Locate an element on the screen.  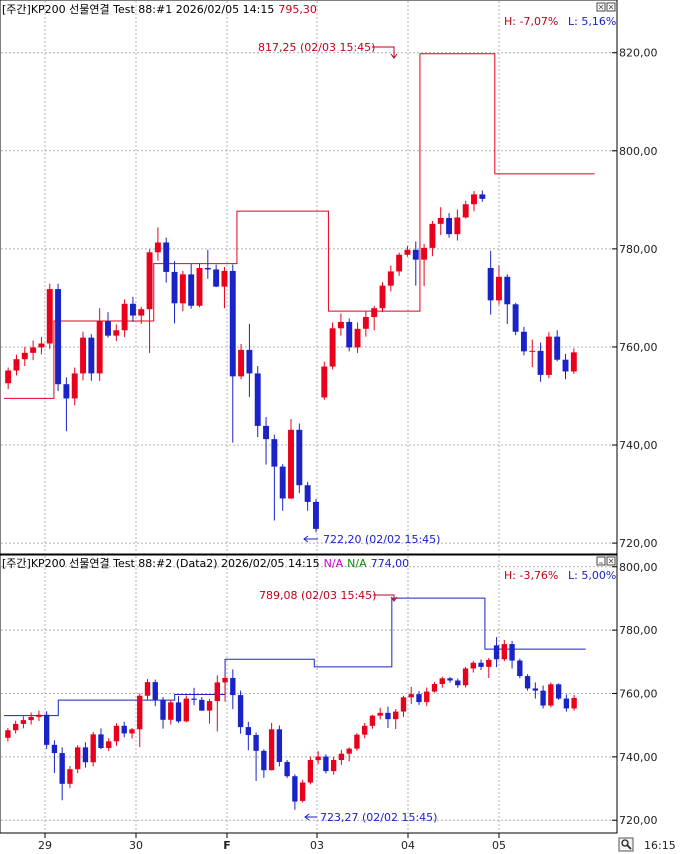
panel-2-high-annotation: 789,08 (02/03 15:45) is located at coordinates (317, 595).